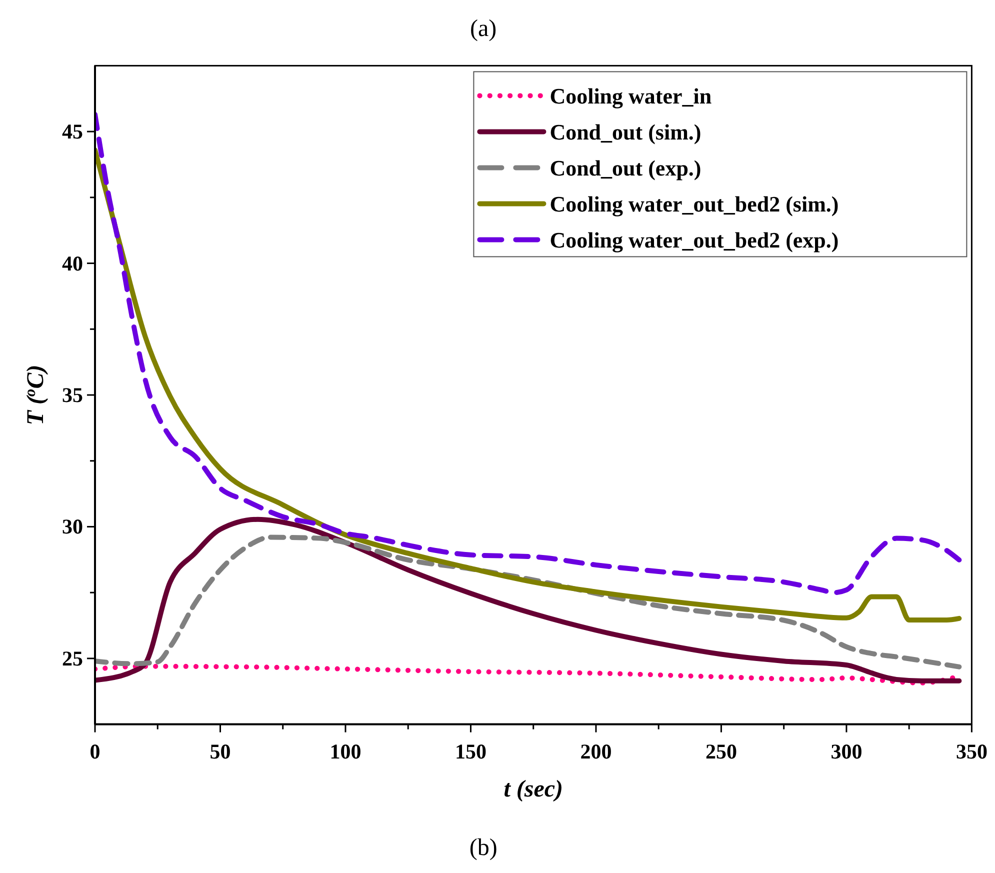  What do you see at coordinates (533, 789) in the screenshot?
I see `x-axis-title: t (sec)` at bounding box center [533, 789].